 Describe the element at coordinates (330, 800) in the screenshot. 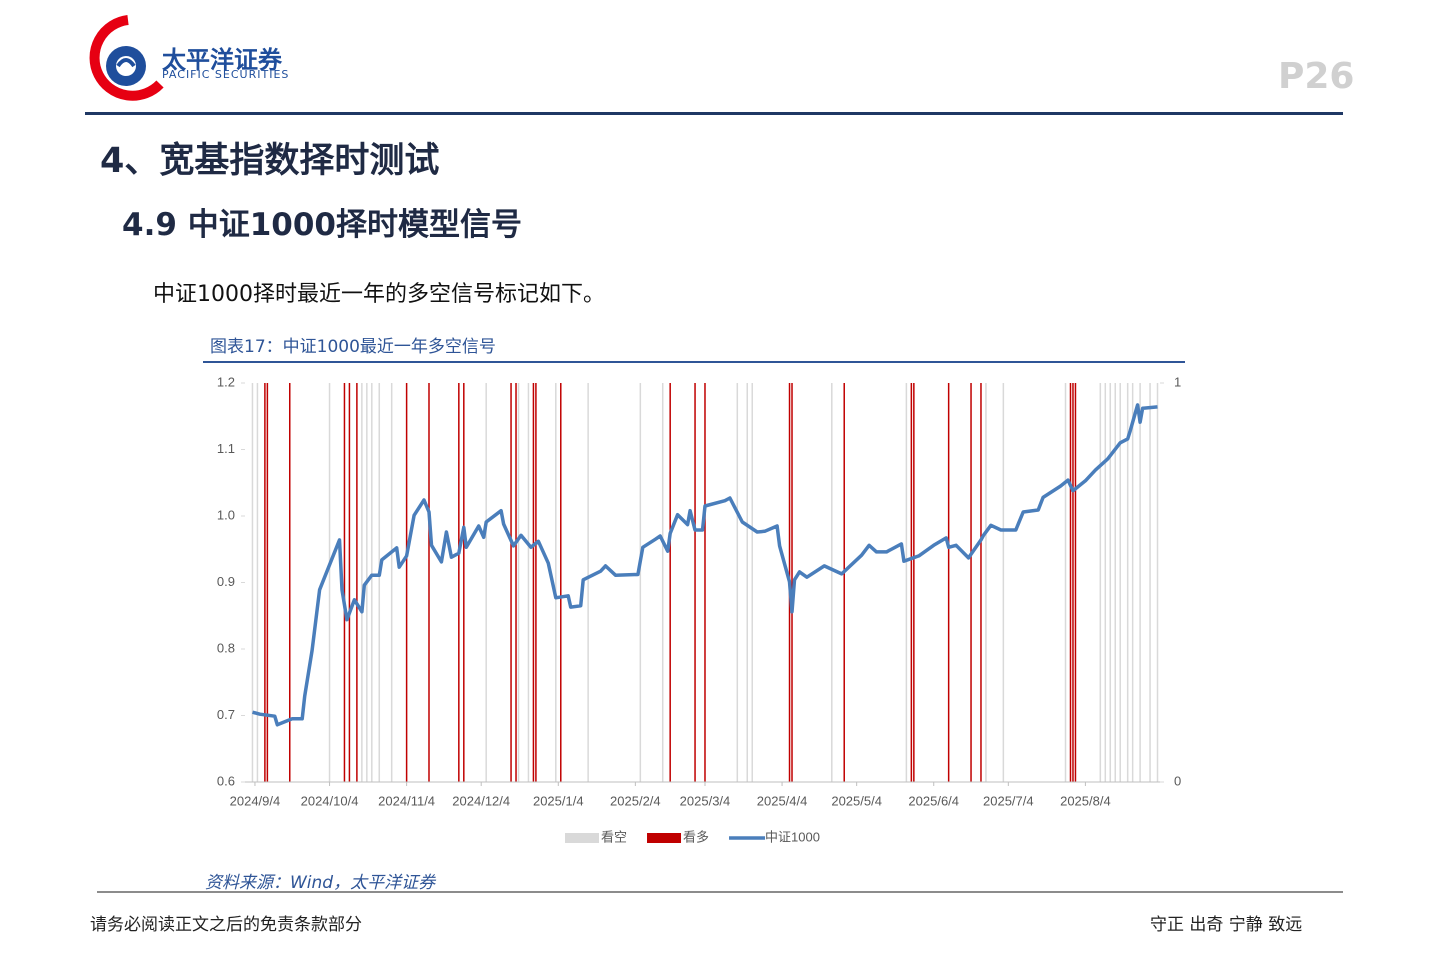

I see `x-tick-label: 2024/10/4` at that location.